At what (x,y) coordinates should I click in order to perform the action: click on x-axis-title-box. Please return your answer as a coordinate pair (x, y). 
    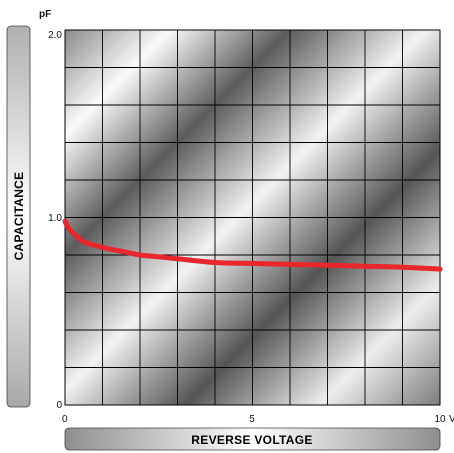
    Looking at the image, I should click on (252, 439).